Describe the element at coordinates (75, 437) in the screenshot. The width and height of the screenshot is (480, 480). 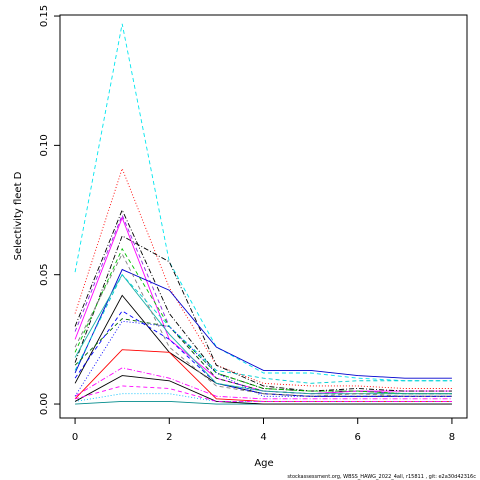
I see `x-tick-label: 0` at that location.